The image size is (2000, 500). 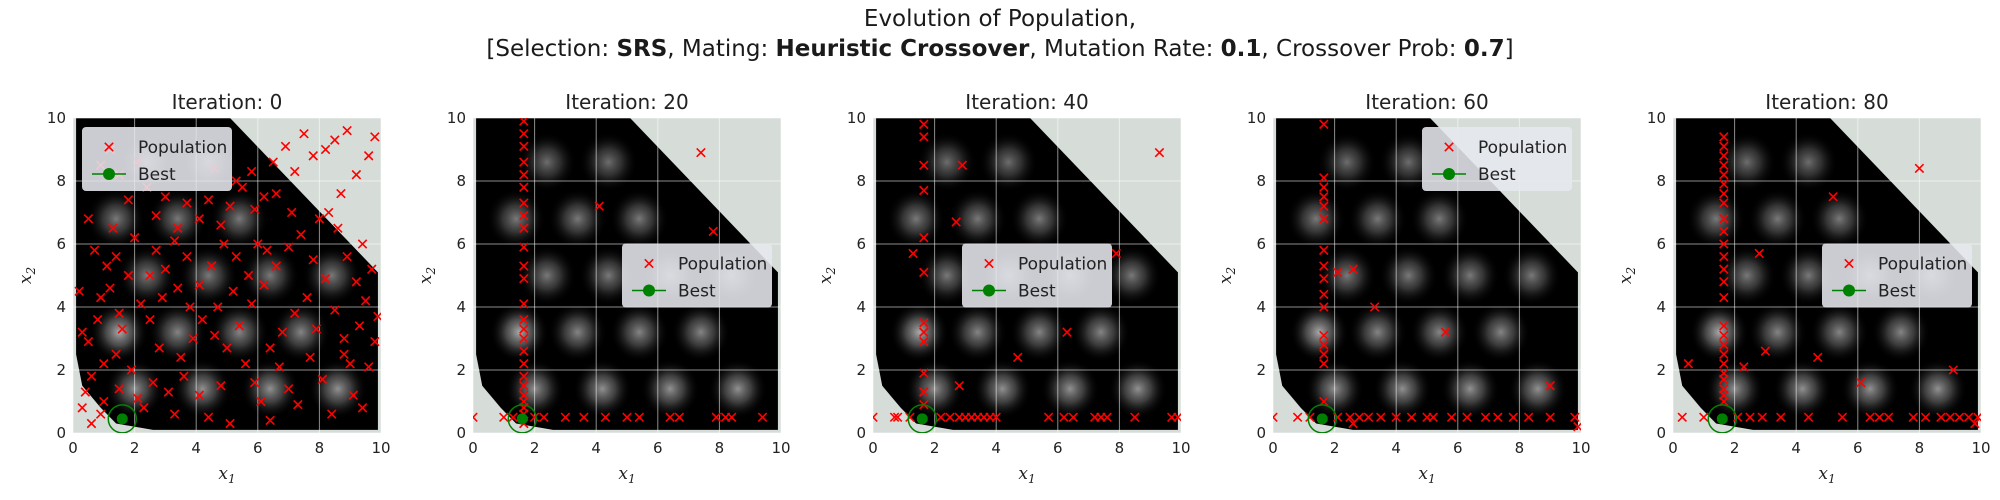 I want to click on objective-landscape, so click(x=1427, y=275).